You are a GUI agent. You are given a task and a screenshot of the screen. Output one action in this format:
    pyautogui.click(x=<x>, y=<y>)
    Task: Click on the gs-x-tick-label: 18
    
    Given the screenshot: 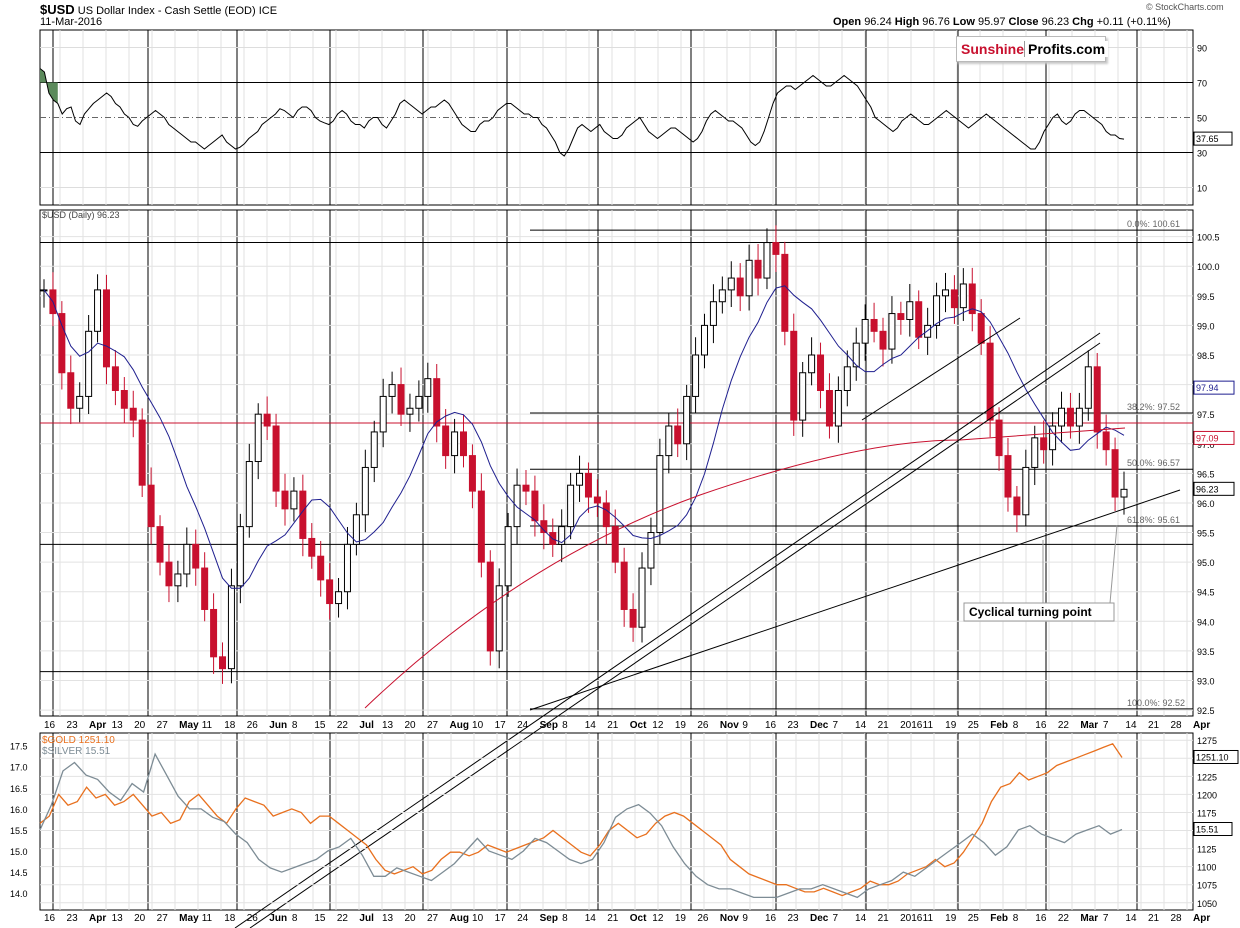 What is the action you would take?
    pyautogui.click(x=230, y=918)
    